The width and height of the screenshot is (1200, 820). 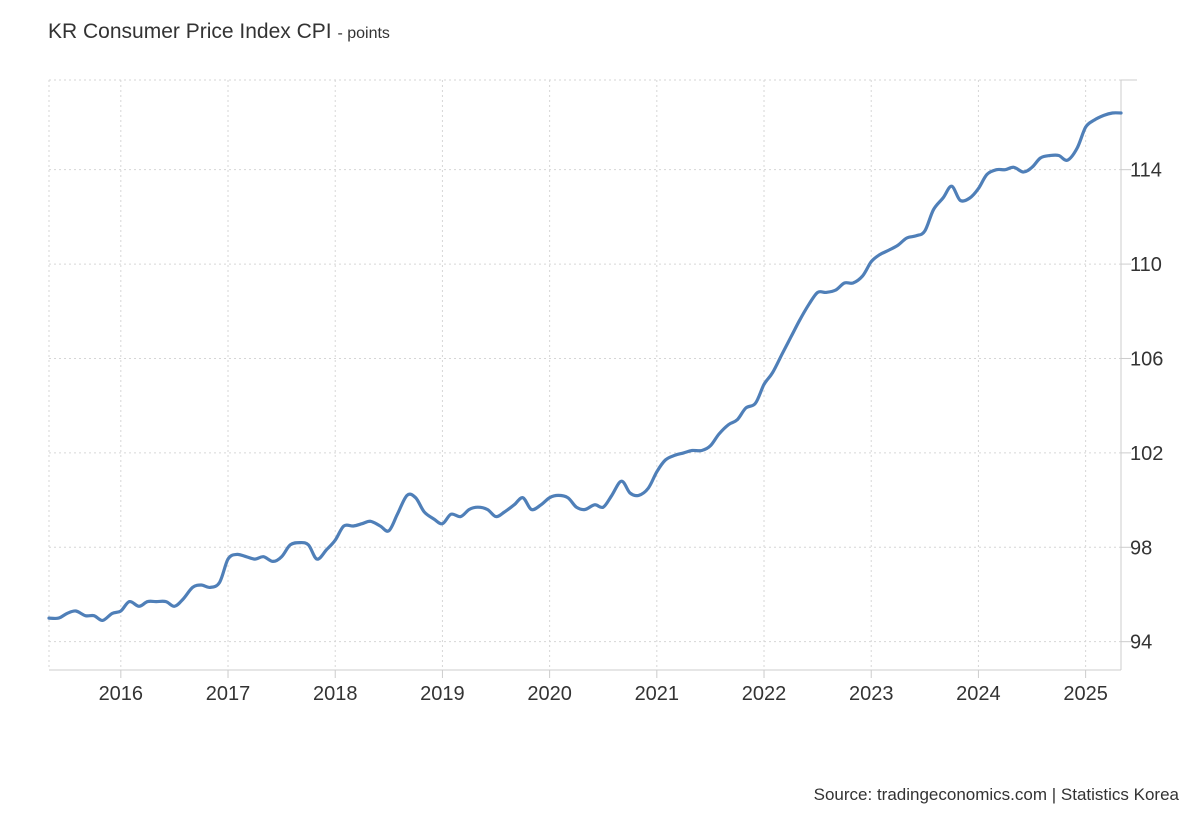 What do you see at coordinates (978, 694) in the screenshot?
I see `x-tick-label-2024: 2024` at bounding box center [978, 694].